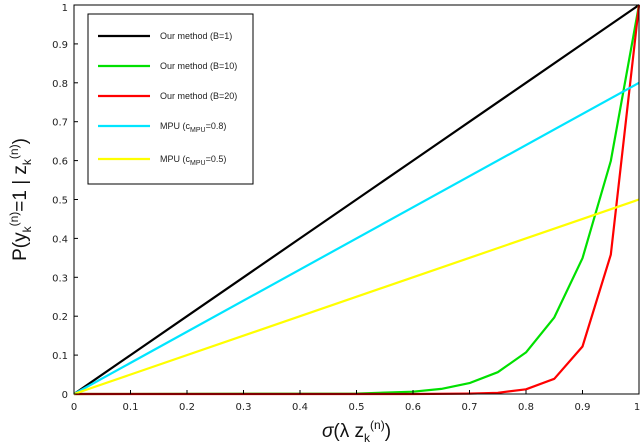  I want to click on legend-box, so click(170, 99).